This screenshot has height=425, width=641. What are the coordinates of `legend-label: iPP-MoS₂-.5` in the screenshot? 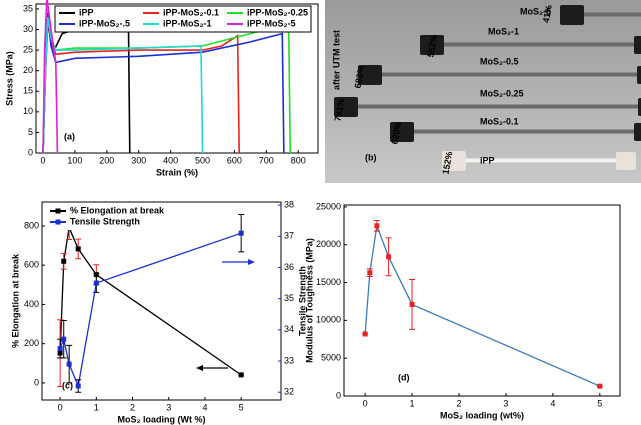 It's located at (104, 23).